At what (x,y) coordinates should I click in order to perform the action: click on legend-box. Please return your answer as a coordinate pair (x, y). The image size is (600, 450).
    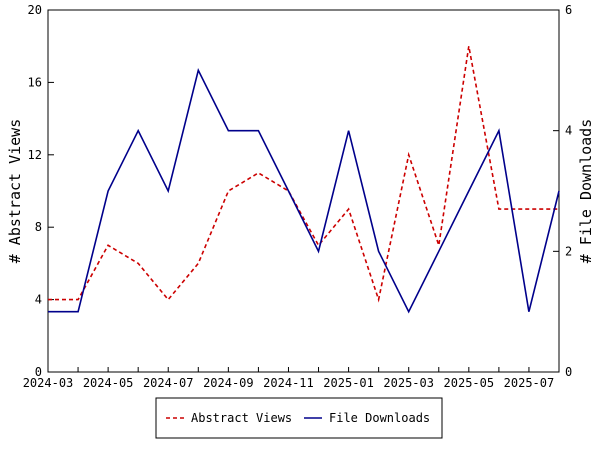
    Looking at the image, I should click on (299, 418).